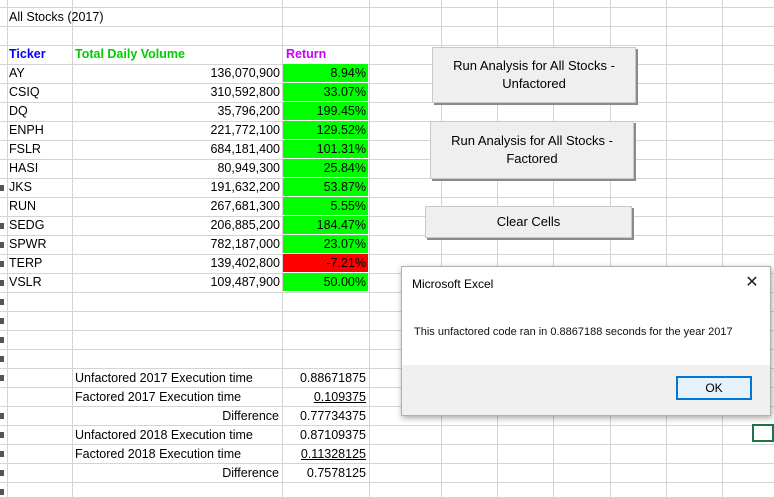 The image size is (774, 497). I want to click on timing-value: 0.109375, so click(339, 397).